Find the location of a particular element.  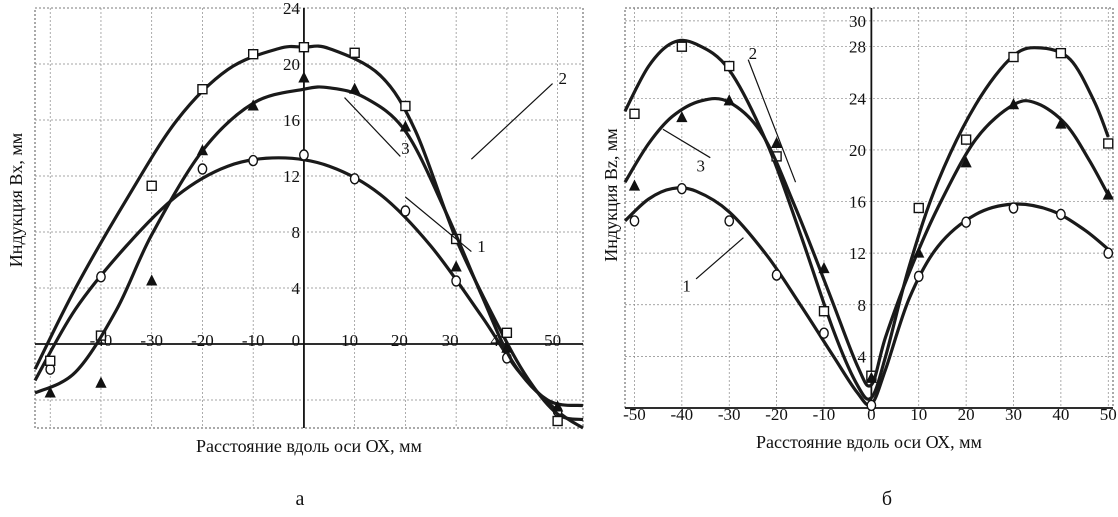

x-tick-label: -20 is located at coordinates (202, 340).